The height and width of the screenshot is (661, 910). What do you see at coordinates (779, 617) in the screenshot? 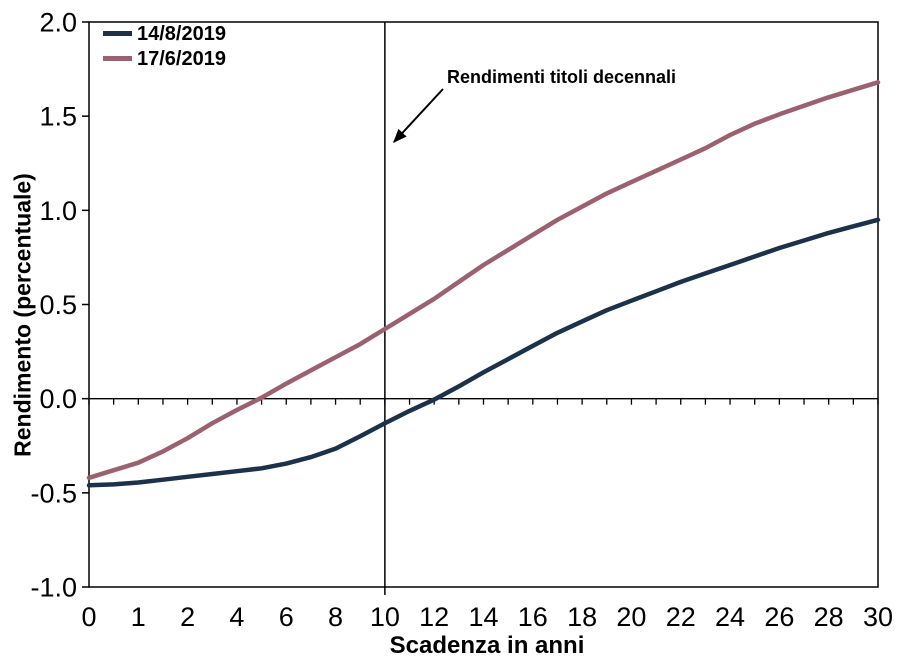
I see `x-tick-label: 26` at bounding box center [779, 617].